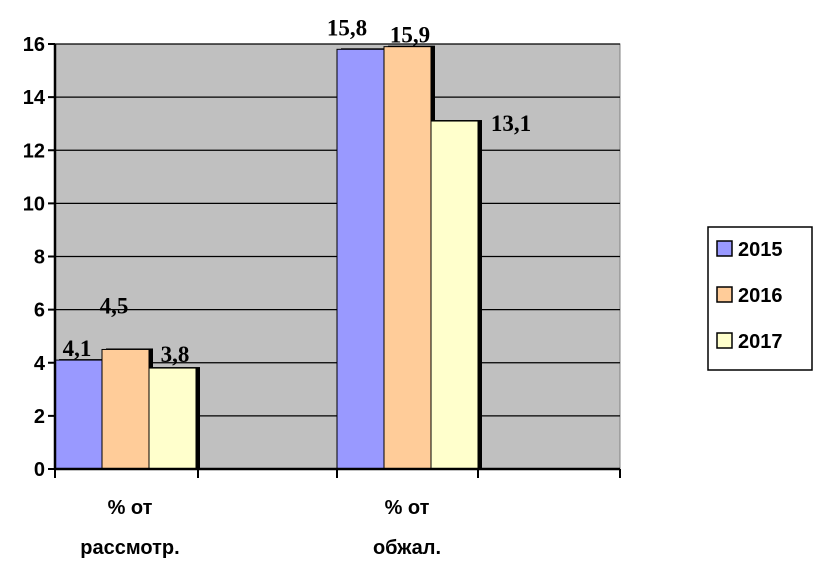  I want to click on y-tick-label: 14, so click(34, 98).